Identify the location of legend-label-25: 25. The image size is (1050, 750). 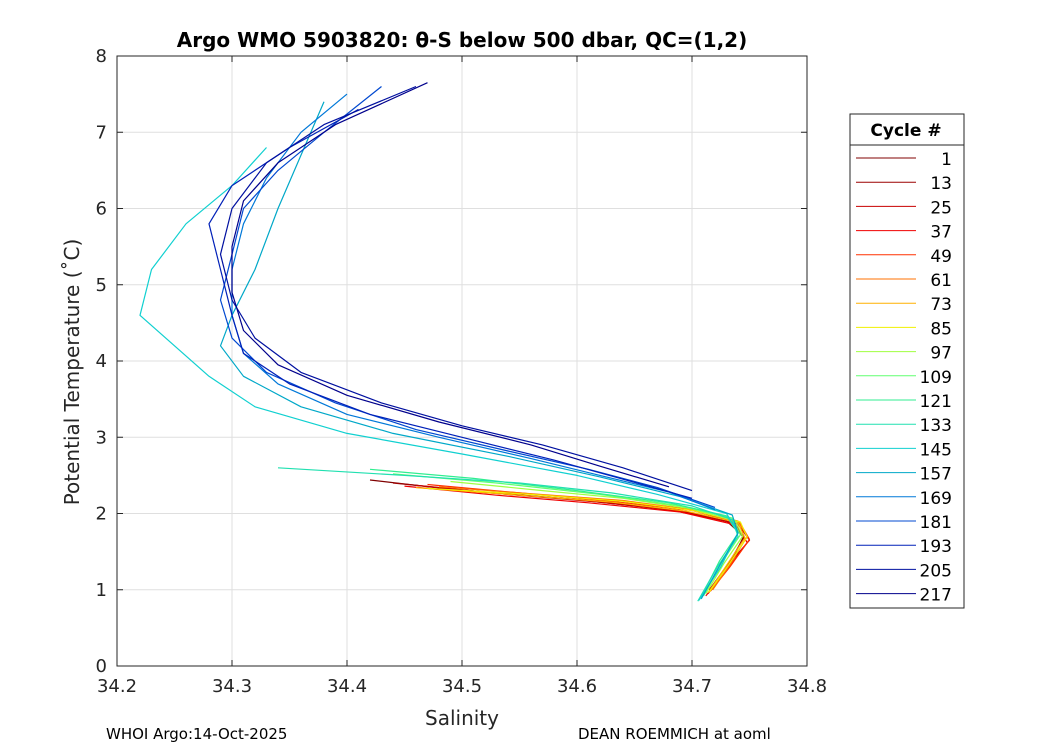
(941, 208).